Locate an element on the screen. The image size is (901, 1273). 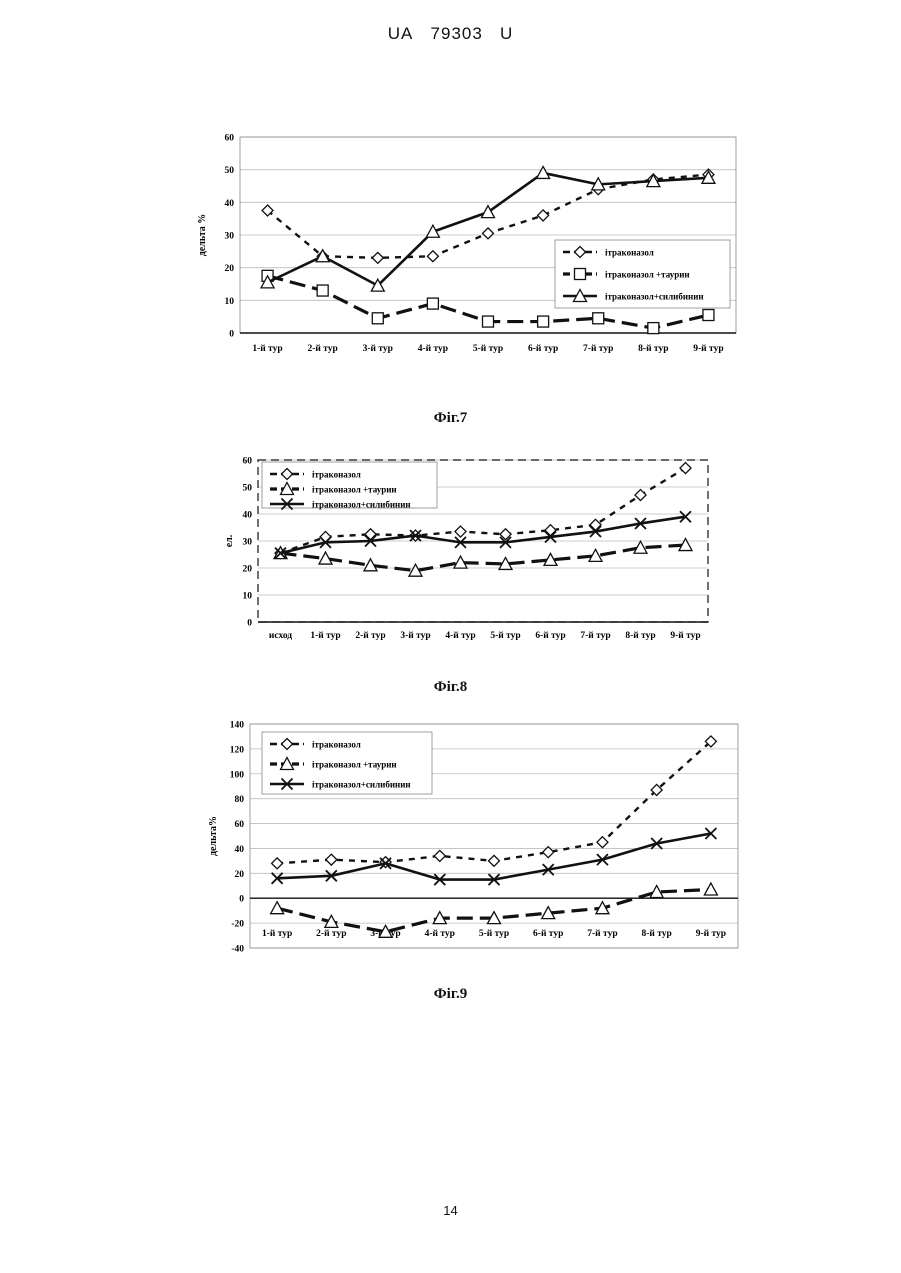
legend-marker is located at coordinates (580, 274).